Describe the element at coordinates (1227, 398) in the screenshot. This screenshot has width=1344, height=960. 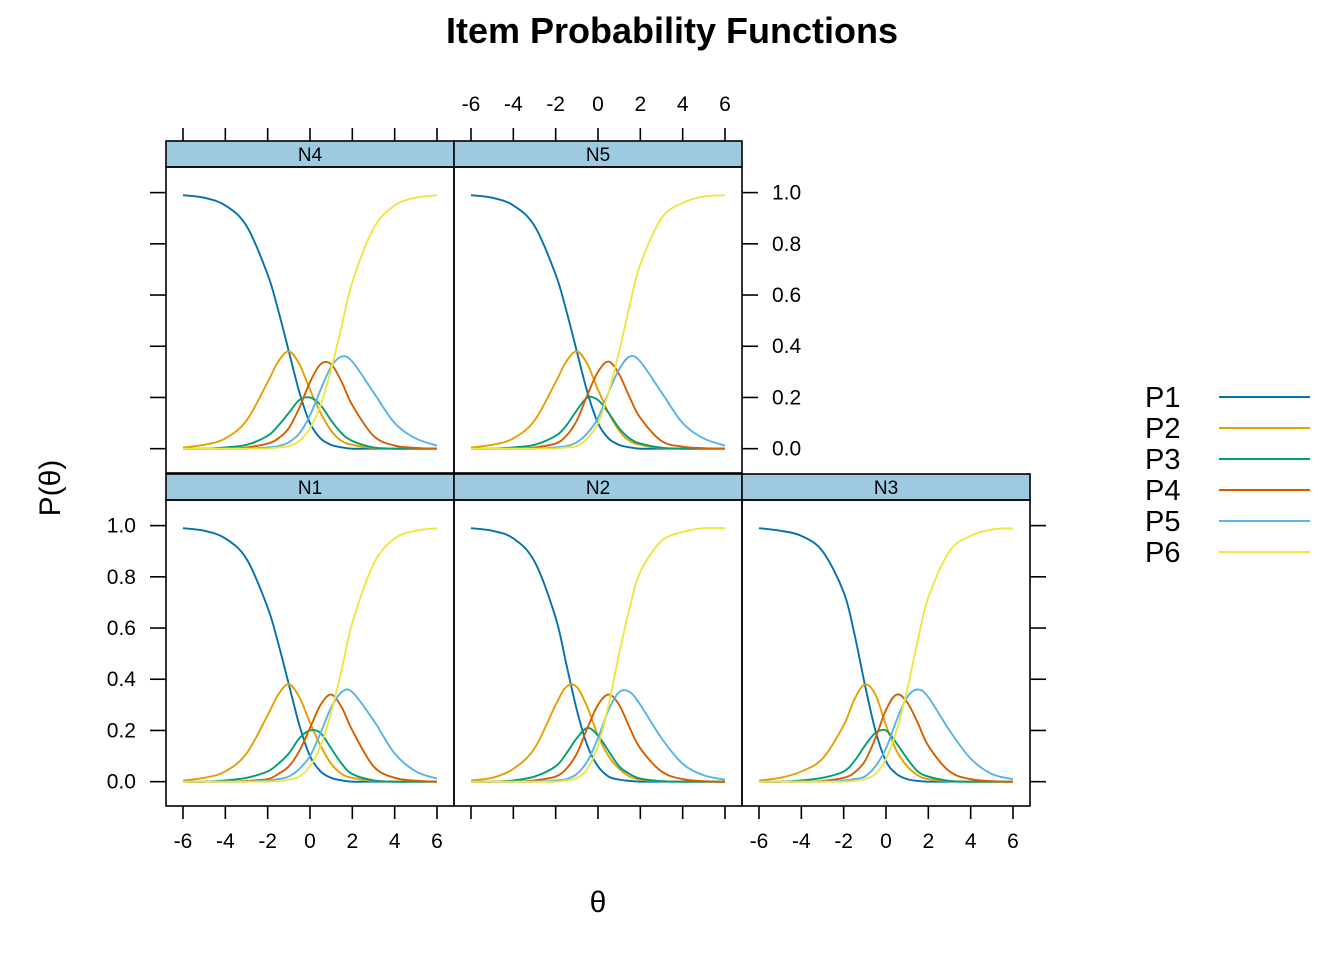
I see `legend-item-p1: P1` at that location.